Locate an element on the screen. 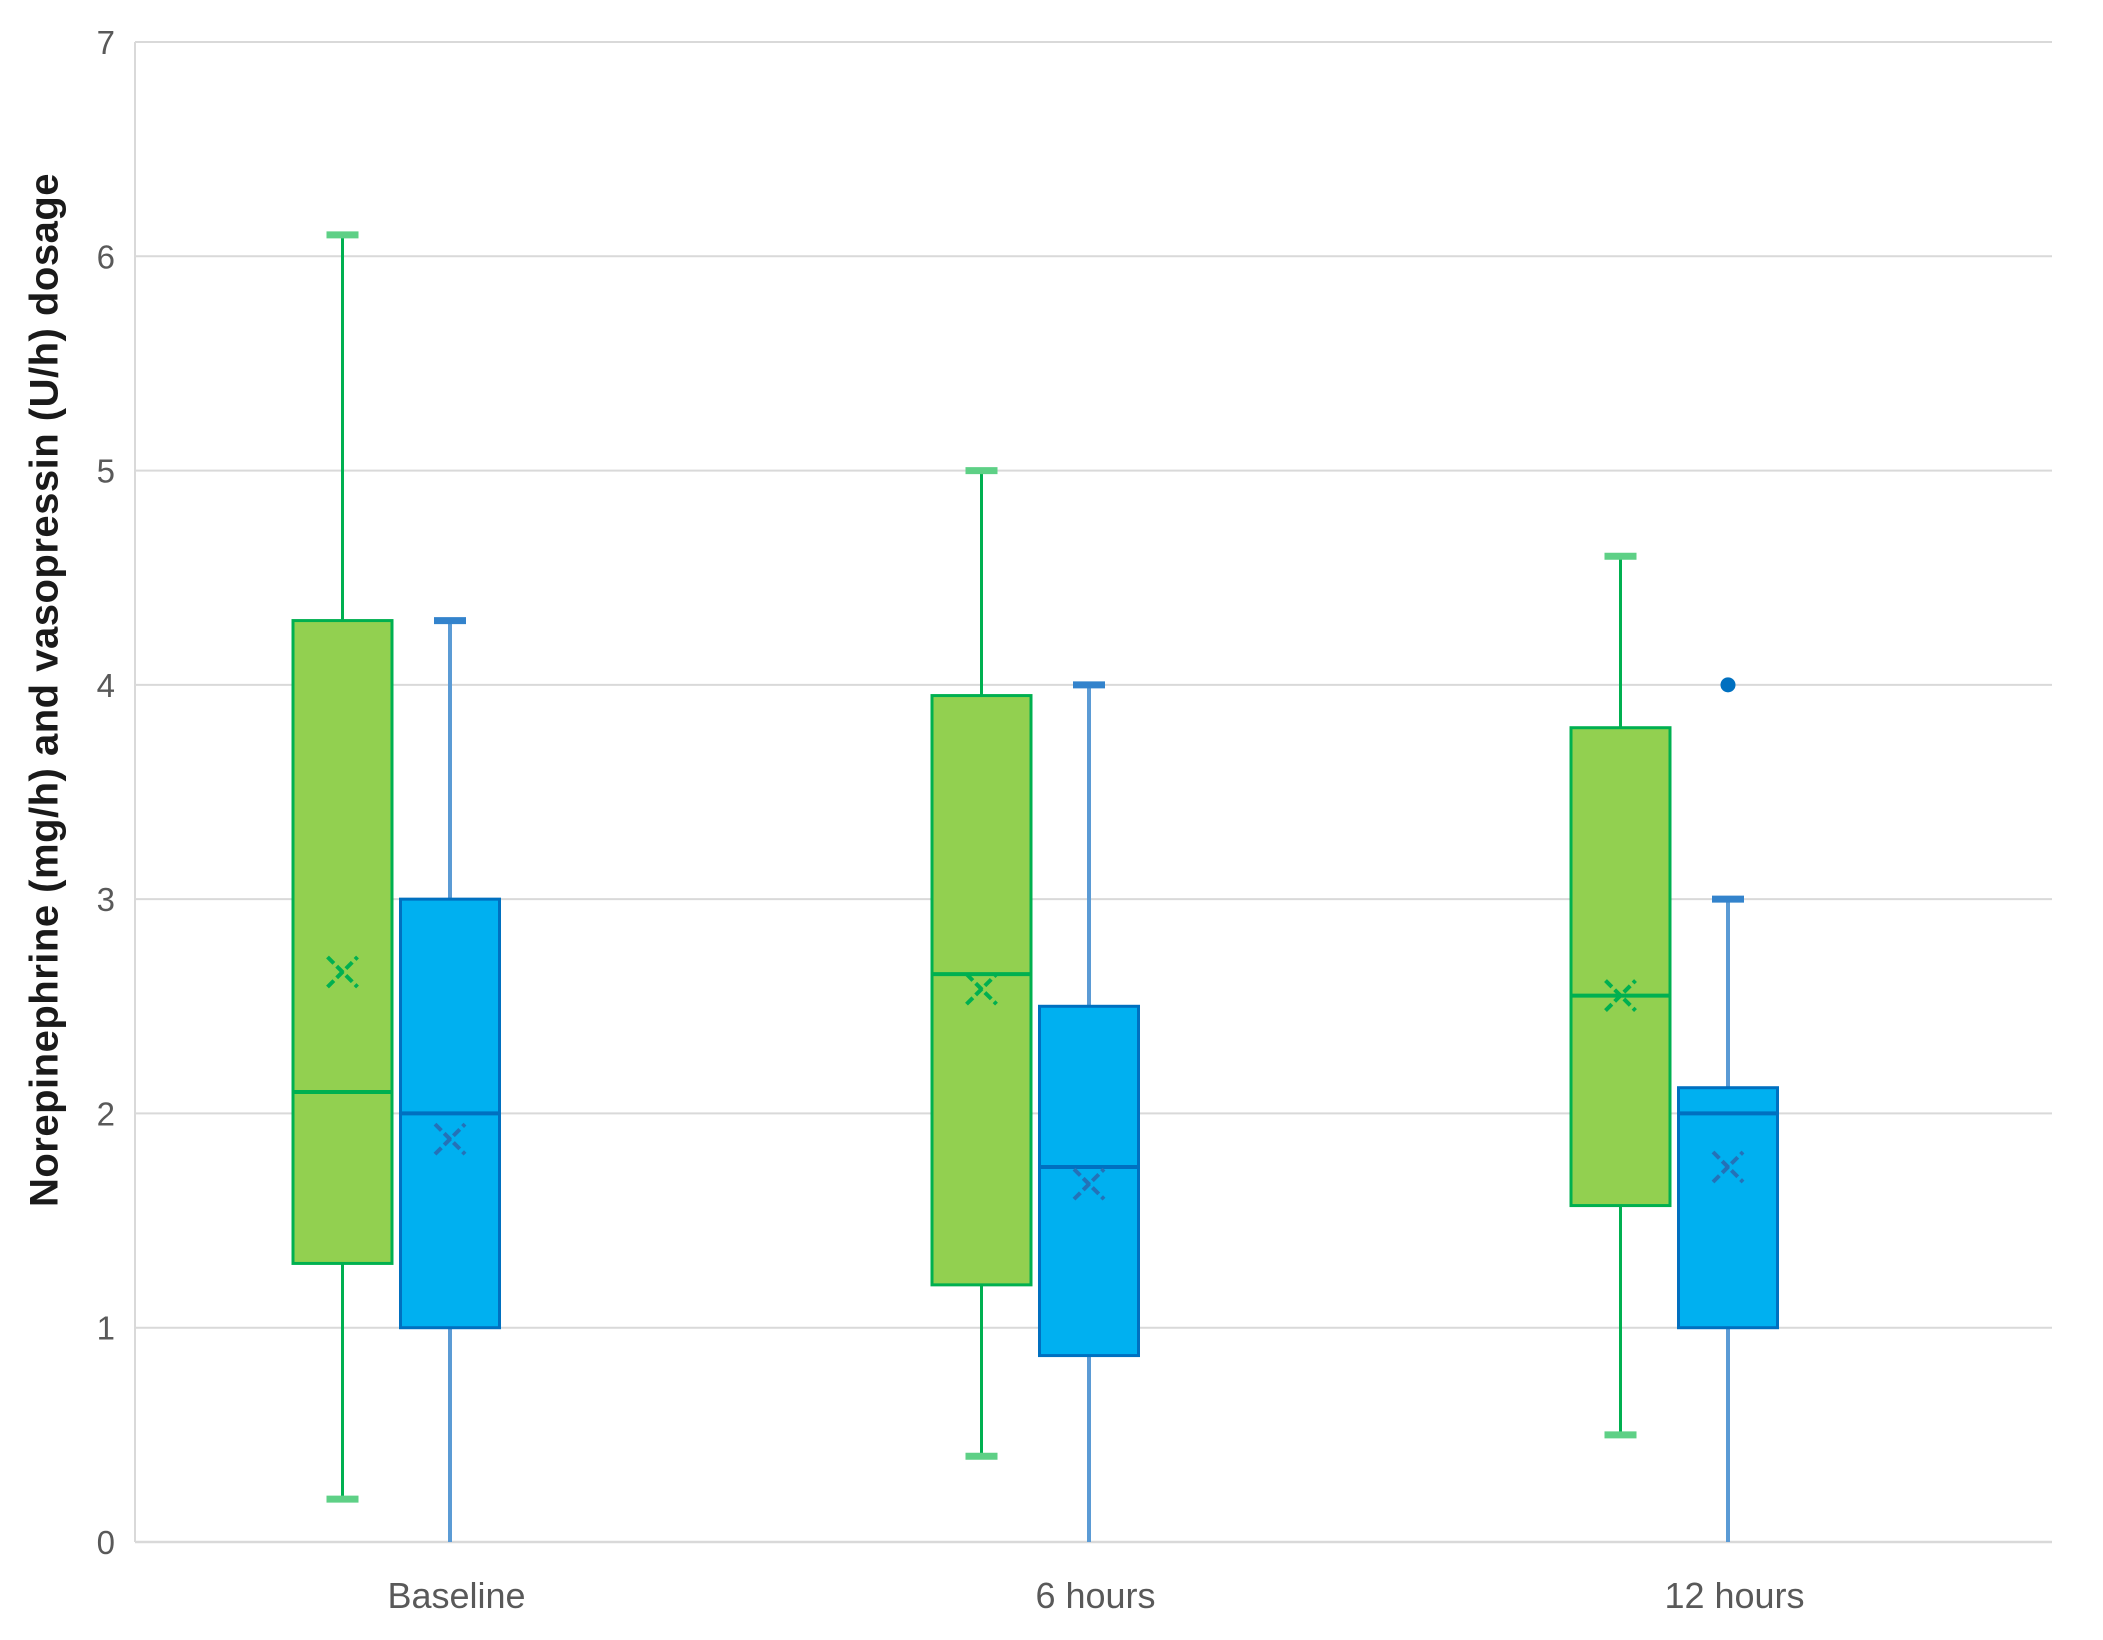 The width and height of the screenshot is (2103, 1640). y-tick-label-0: 0 is located at coordinates (106, 1542).